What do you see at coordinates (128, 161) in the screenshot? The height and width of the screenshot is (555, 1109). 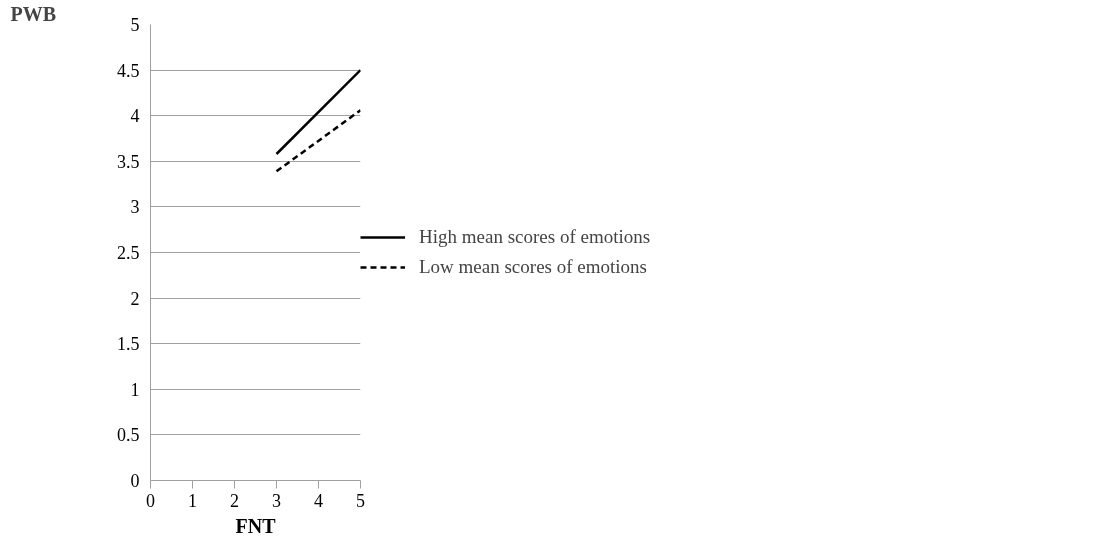 I see `y-tick-label: 3.5` at bounding box center [128, 161].